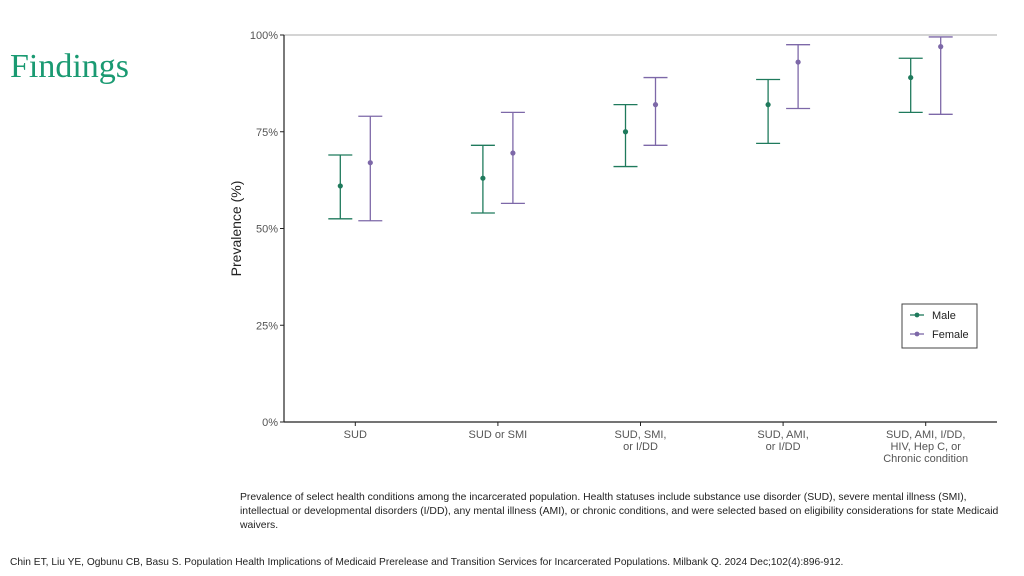 The width and height of the screenshot is (1024, 576). Describe the element at coordinates (236, 229) in the screenshot. I see `y-axis-label: Prevalence (%)` at that location.